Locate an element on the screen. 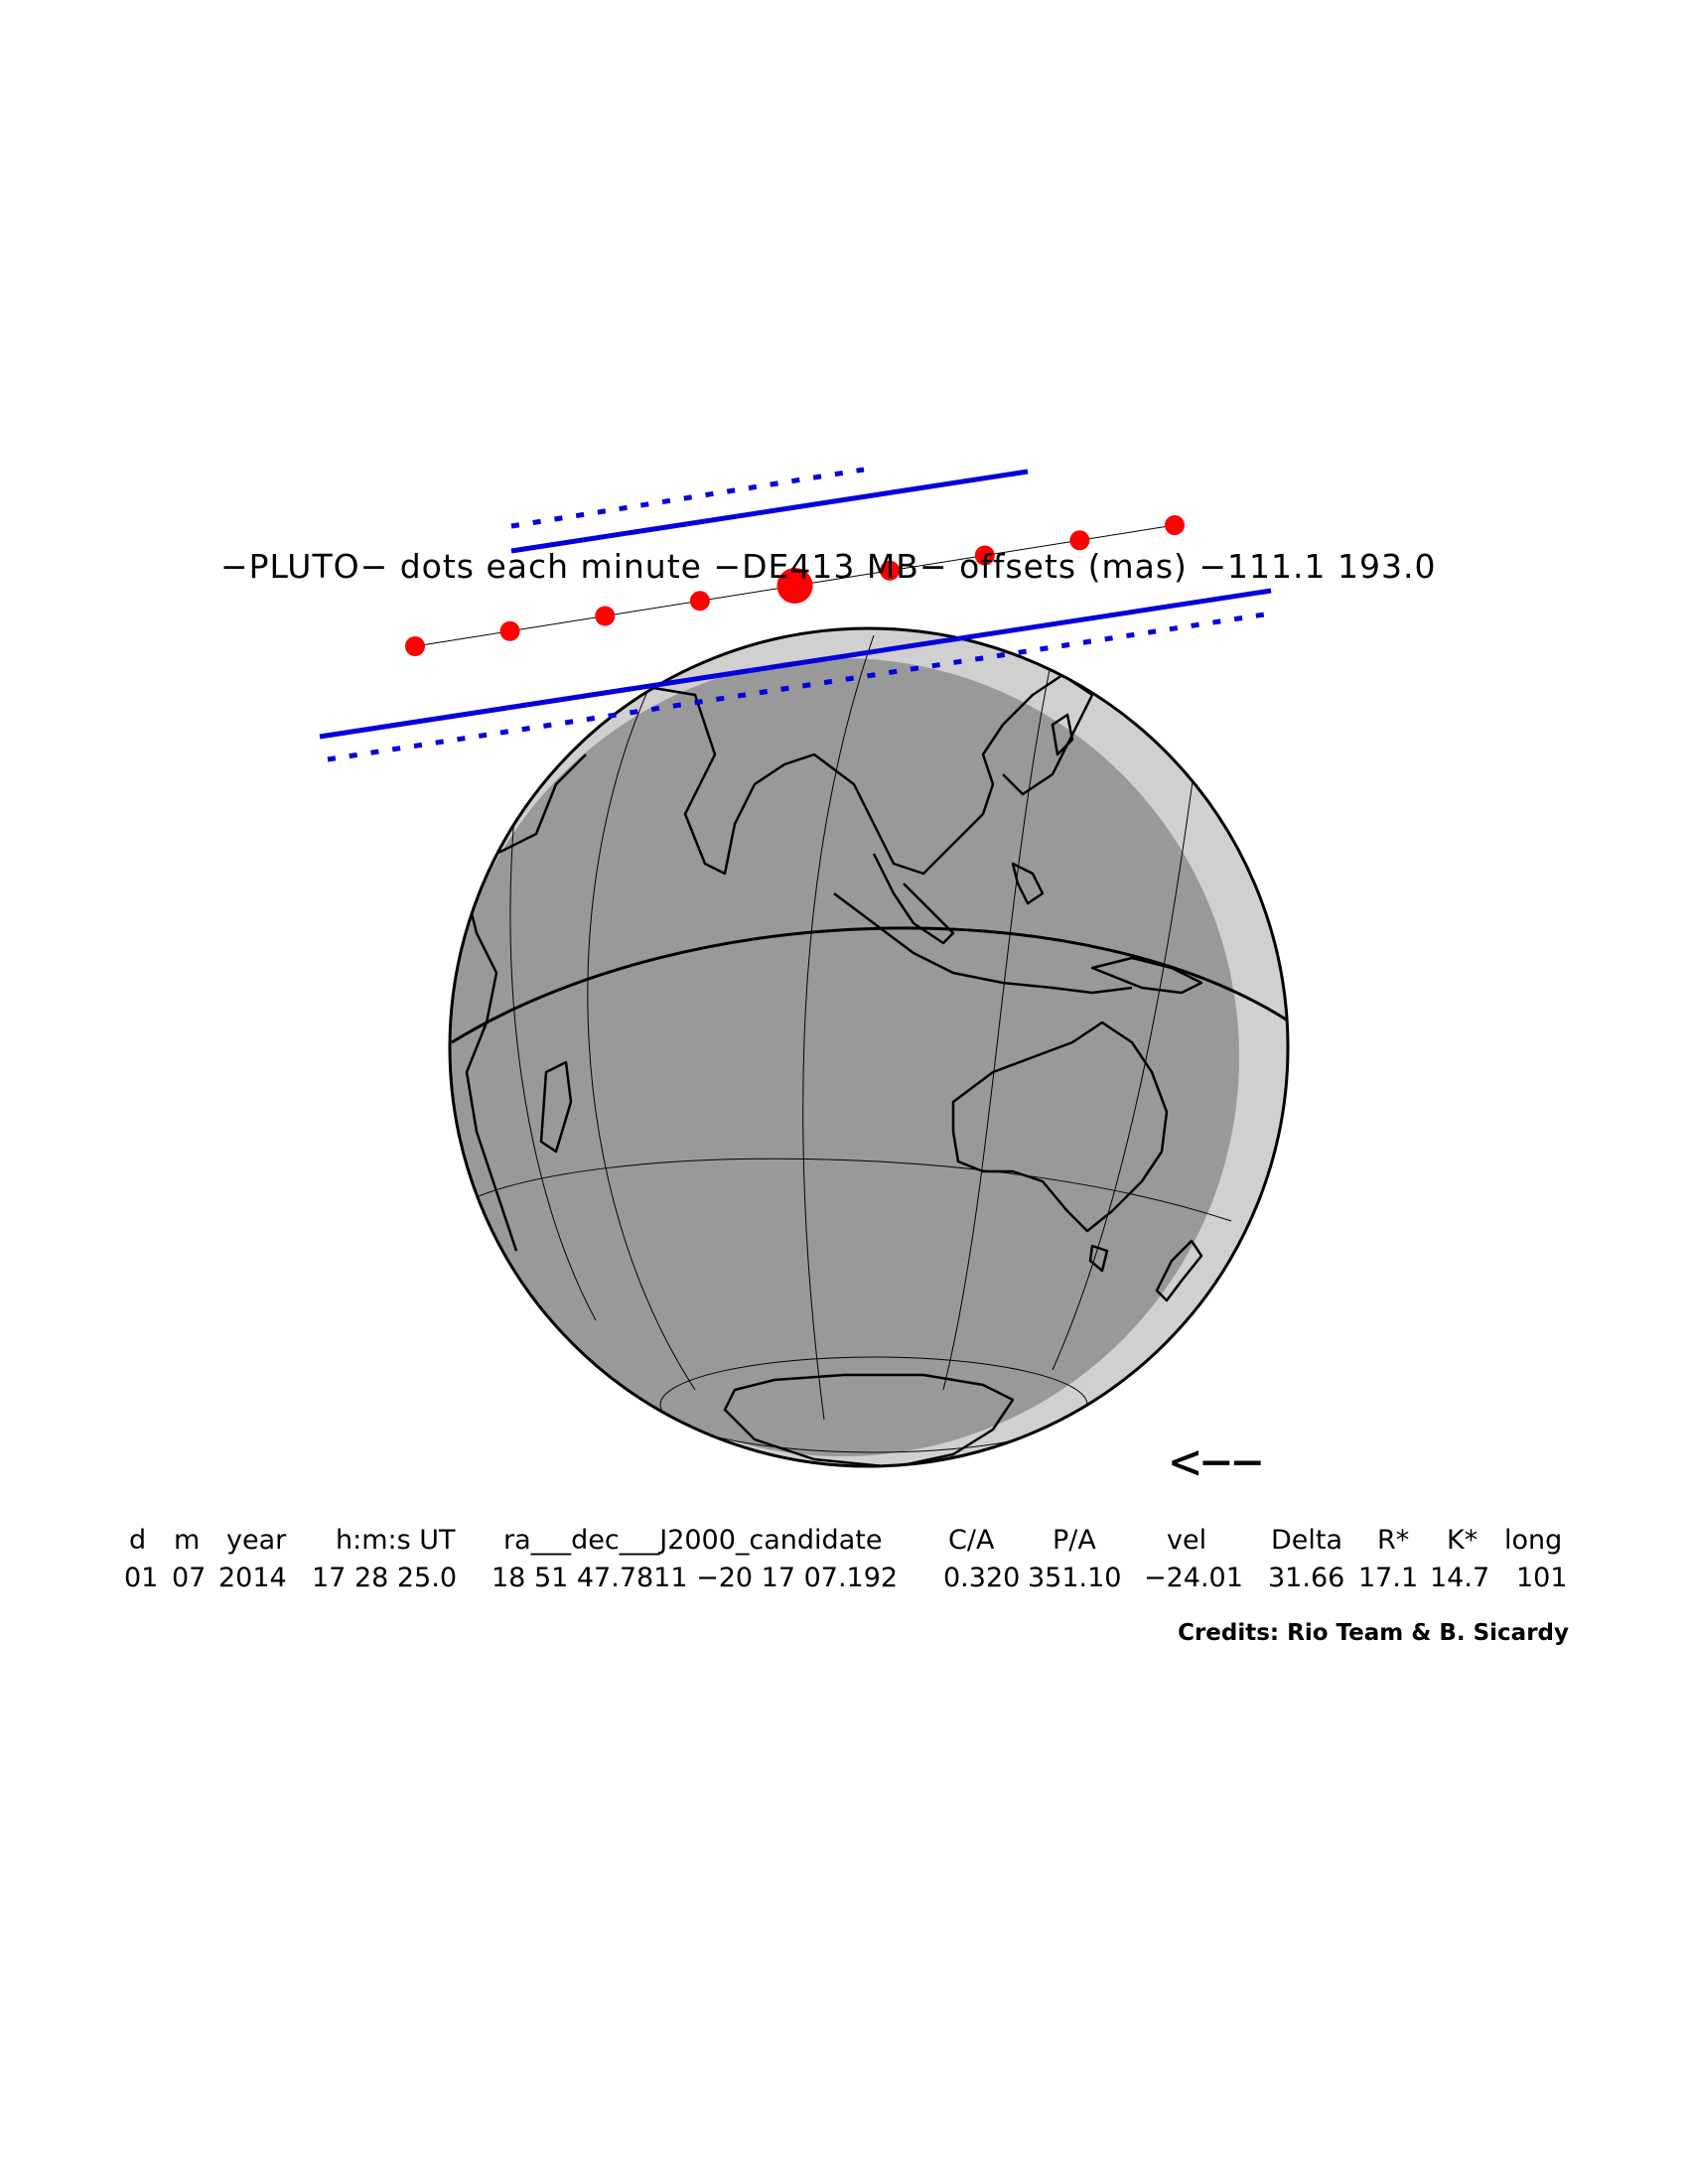 The width and height of the screenshot is (1688, 2184). value-day: 01 is located at coordinates (141, 1578).